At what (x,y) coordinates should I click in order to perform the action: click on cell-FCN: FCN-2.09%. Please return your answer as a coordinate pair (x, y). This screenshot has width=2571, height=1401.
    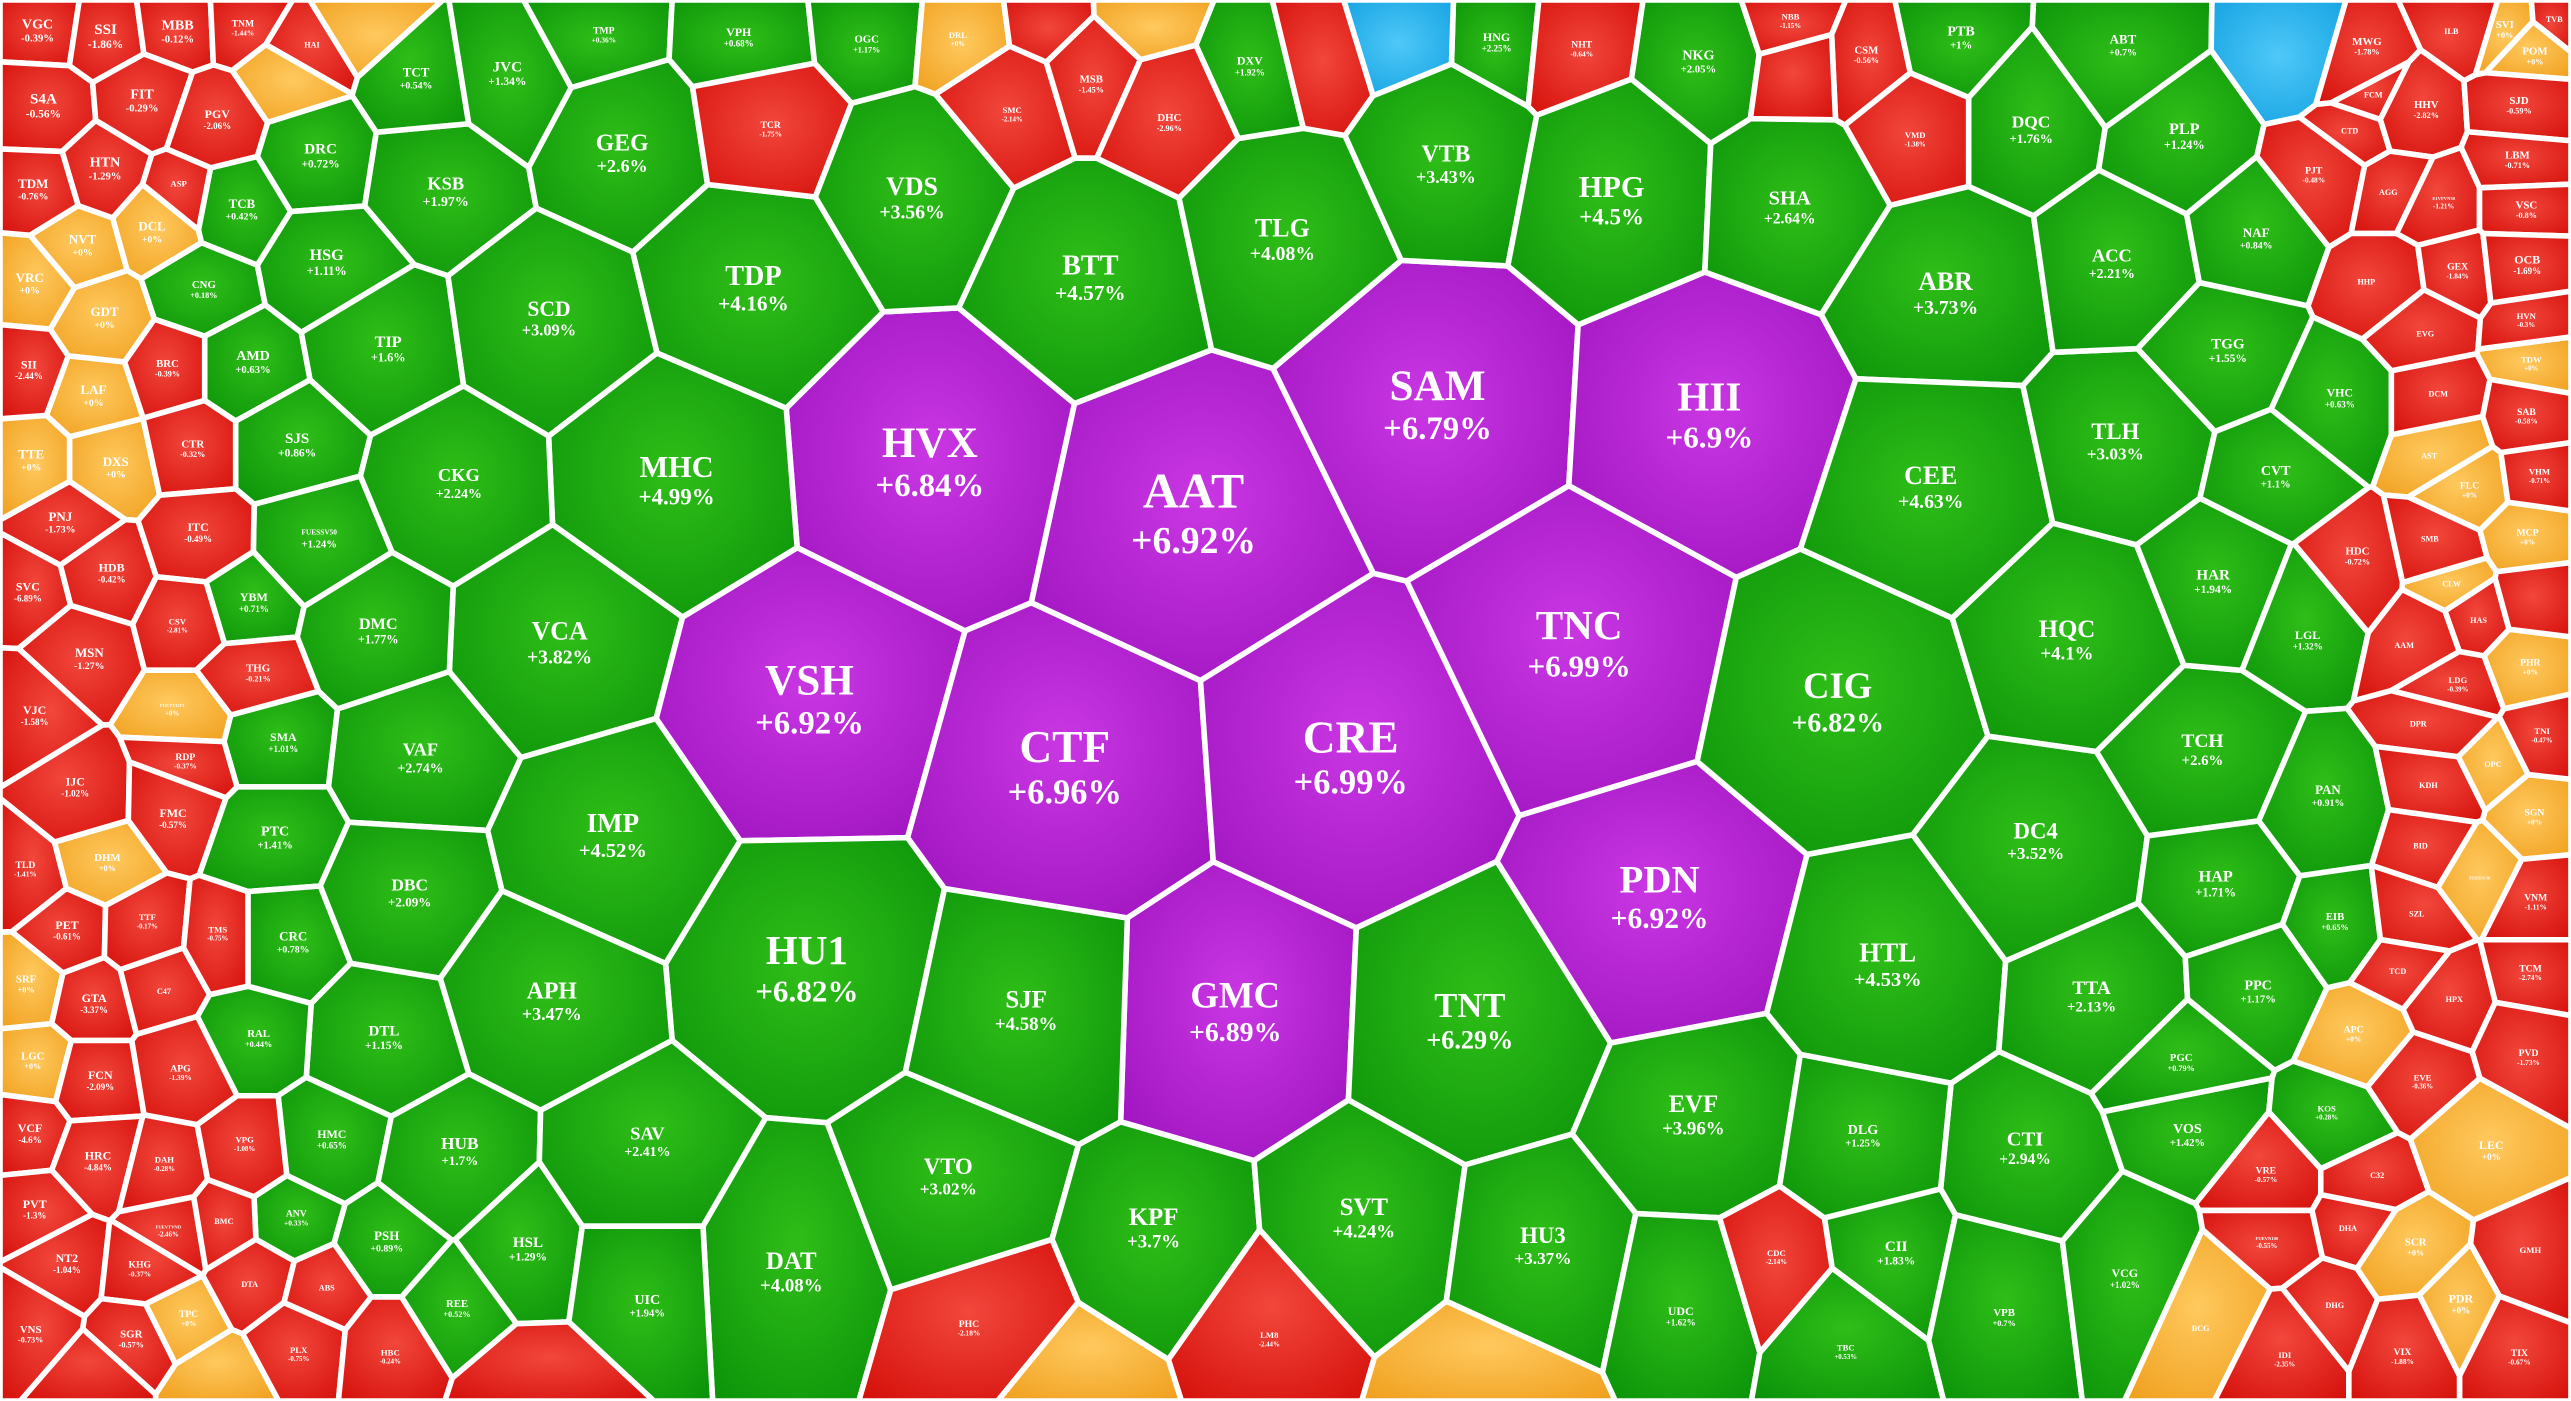
    Looking at the image, I should click on (99, 1080).